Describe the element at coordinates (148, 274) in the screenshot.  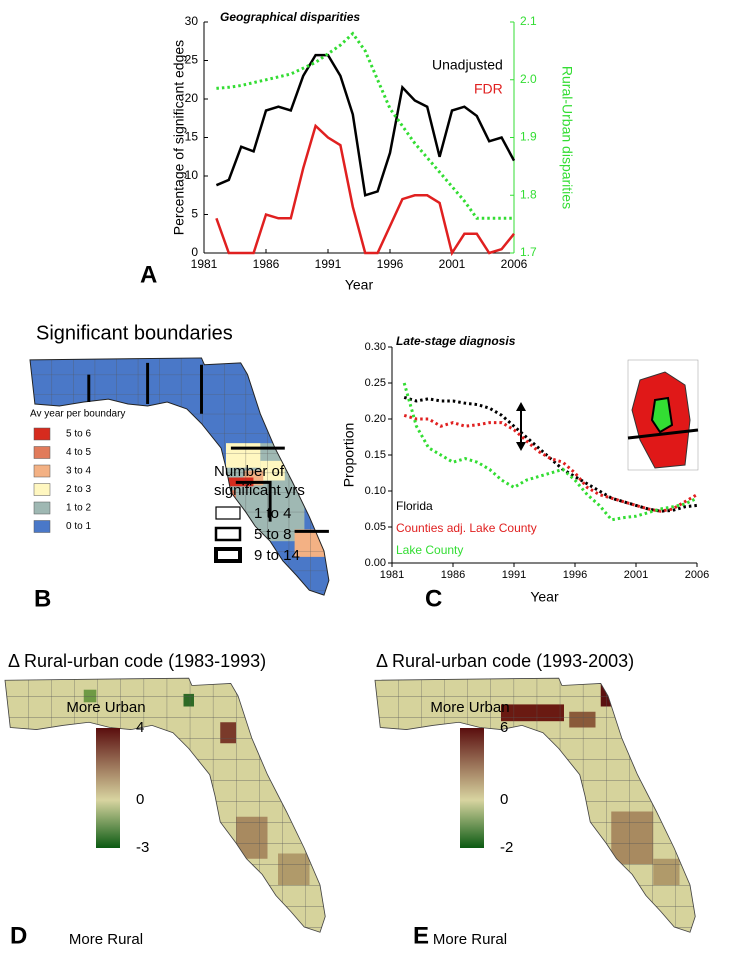
I see `panel-label: A` at that location.